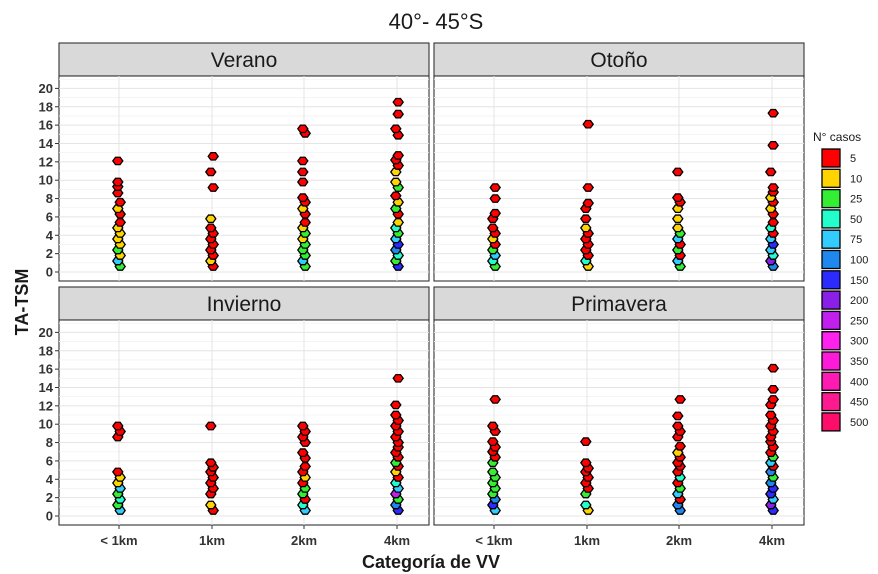 The height and width of the screenshot is (574, 878). What do you see at coordinates (49, 424) in the screenshot?
I see `y-axis-bottom-row: 0 2 4 6 8 10 12 14 16 18 20` at bounding box center [49, 424].